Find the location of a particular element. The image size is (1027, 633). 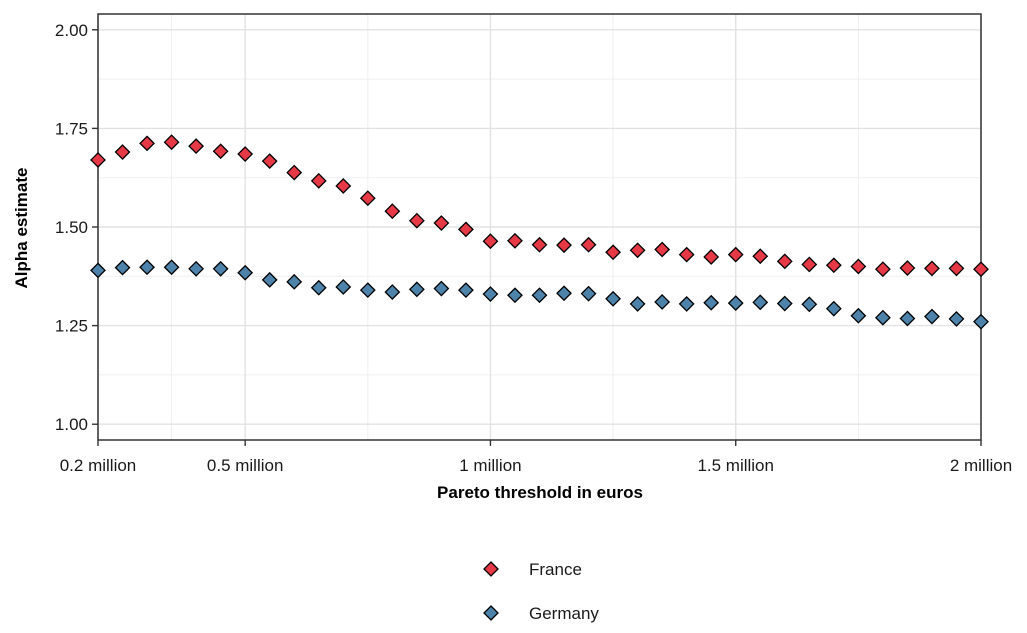

x-tick-label: 0.2 million is located at coordinates (98, 465).